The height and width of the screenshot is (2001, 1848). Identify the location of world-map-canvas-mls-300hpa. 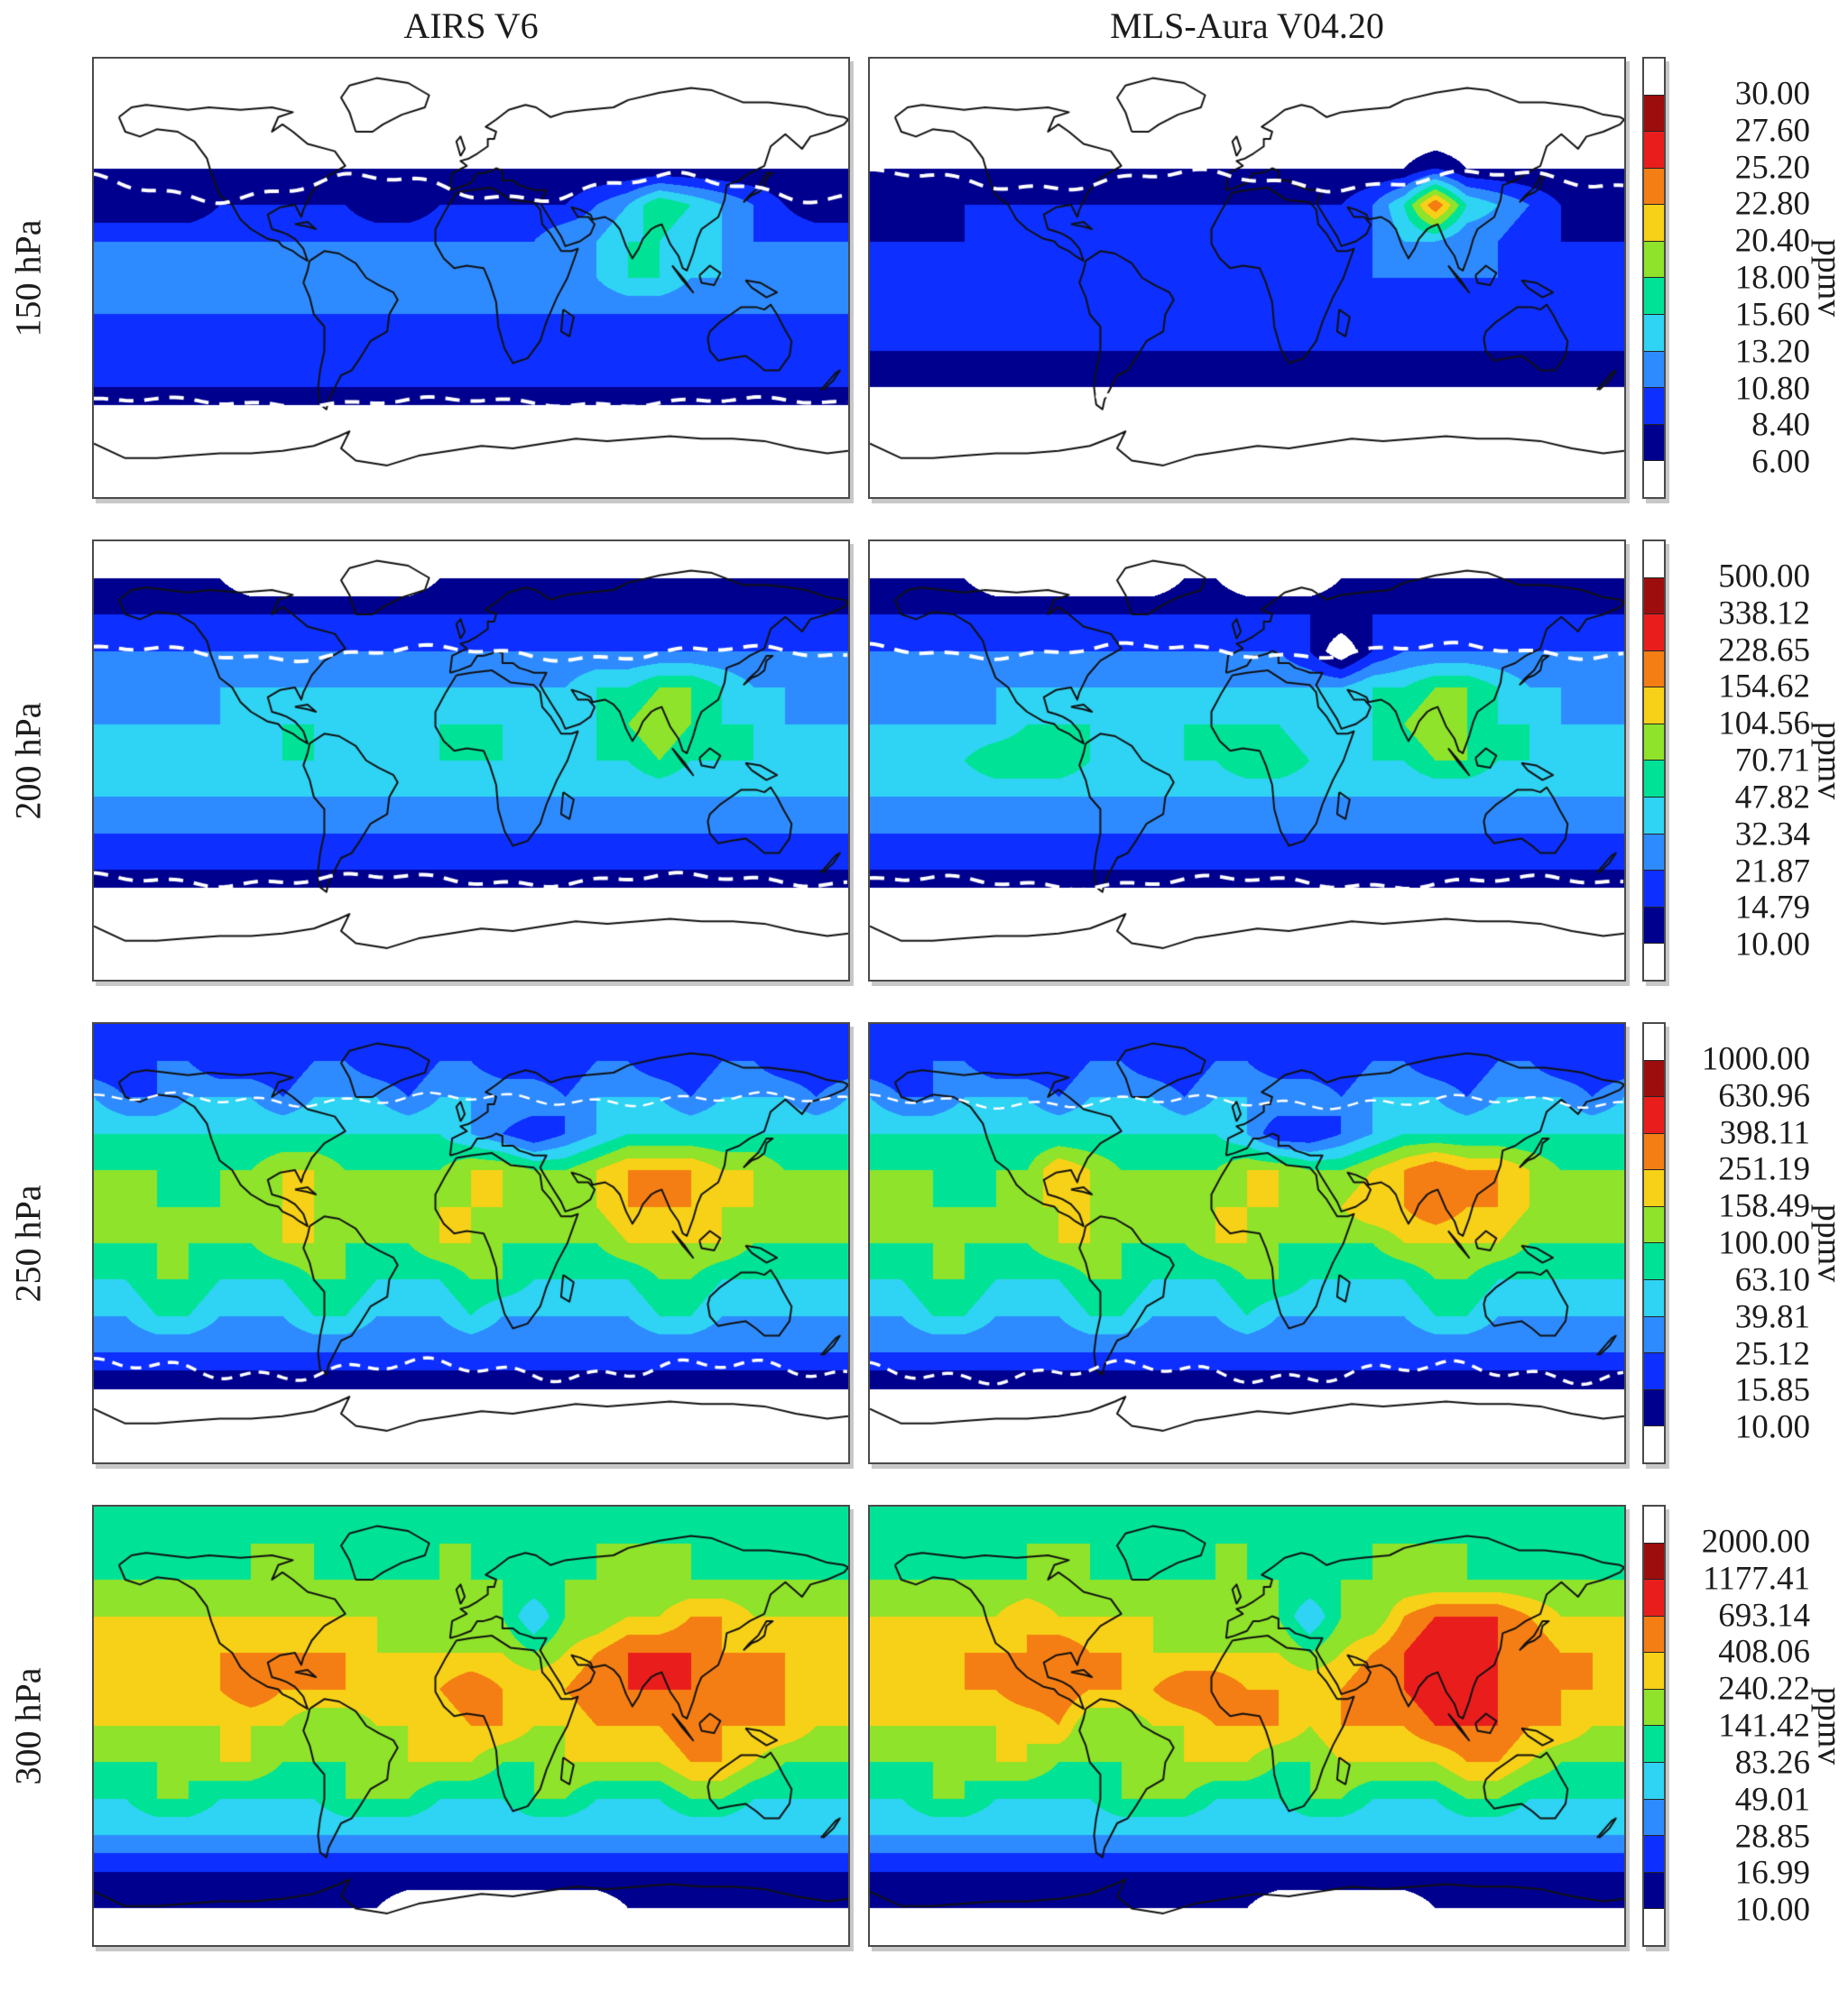
(1247, 1726).